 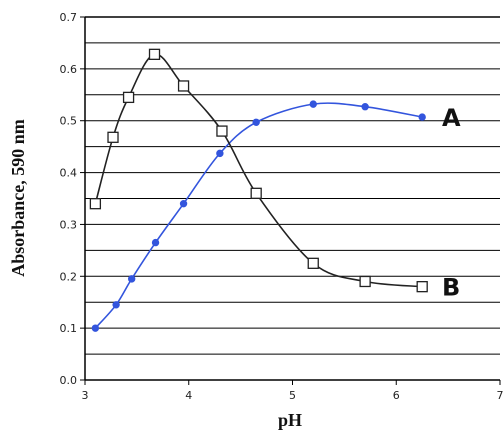 What do you see at coordinates (69, 380) in the screenshot?
I see `y-tick-label: 0.0` at bounding box center [69, 380].